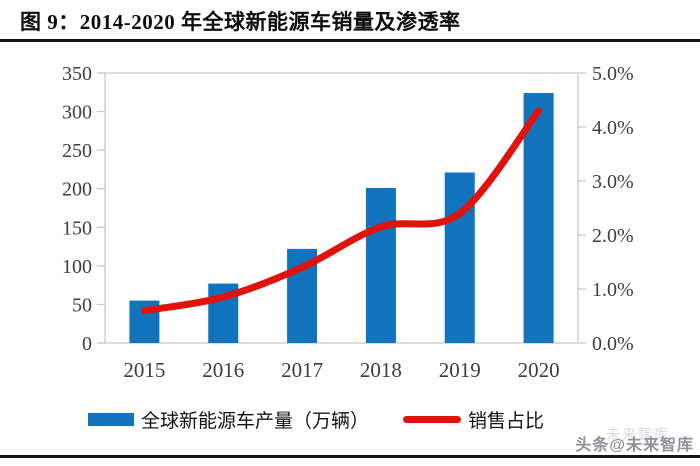  What do you see at coordinates (539, 370) in the screenshot?
I see `x-axis-year-label: 2020` at bounding box center [539, 370].